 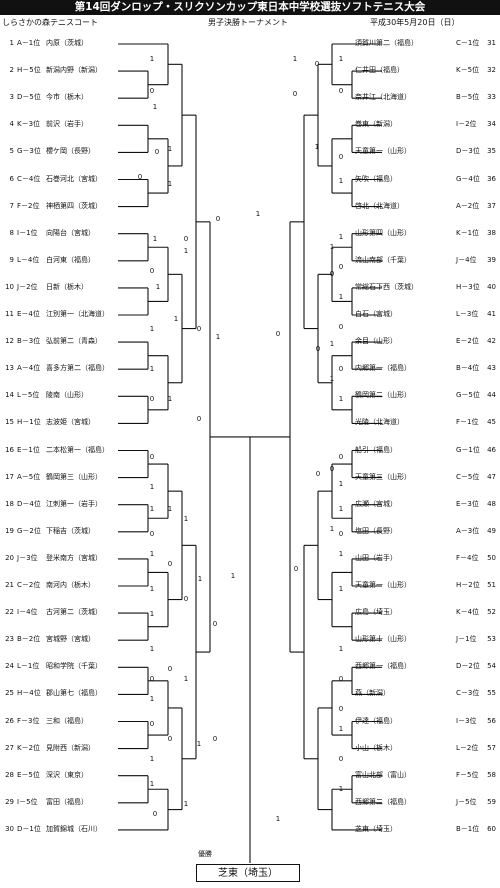 I want to click on right-entry-row: 天童第三（山形） C－5位 47, so click(x=250, y=477).